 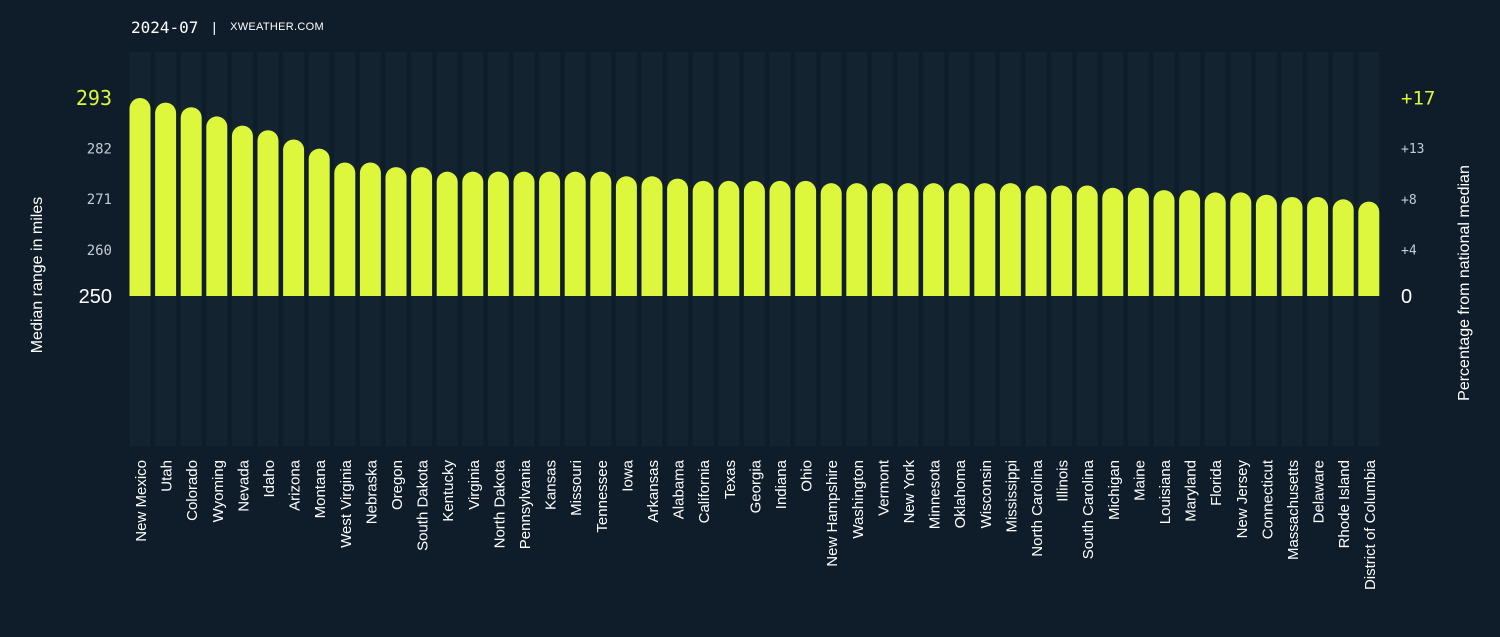 What do you see at coordinates (167, 476) in the screenshot?
I see `category-label: Utah` at bounding box center [167, 476].